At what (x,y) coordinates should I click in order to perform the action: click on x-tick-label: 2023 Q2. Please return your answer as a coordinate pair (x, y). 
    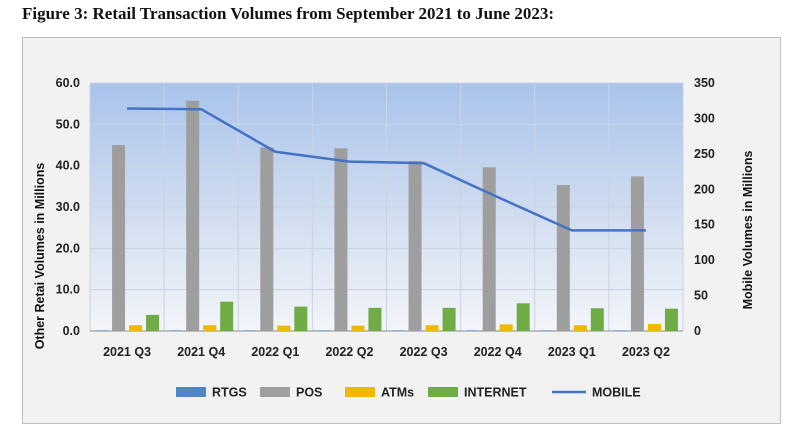
    Looking at the image, I should click on (646, 352).